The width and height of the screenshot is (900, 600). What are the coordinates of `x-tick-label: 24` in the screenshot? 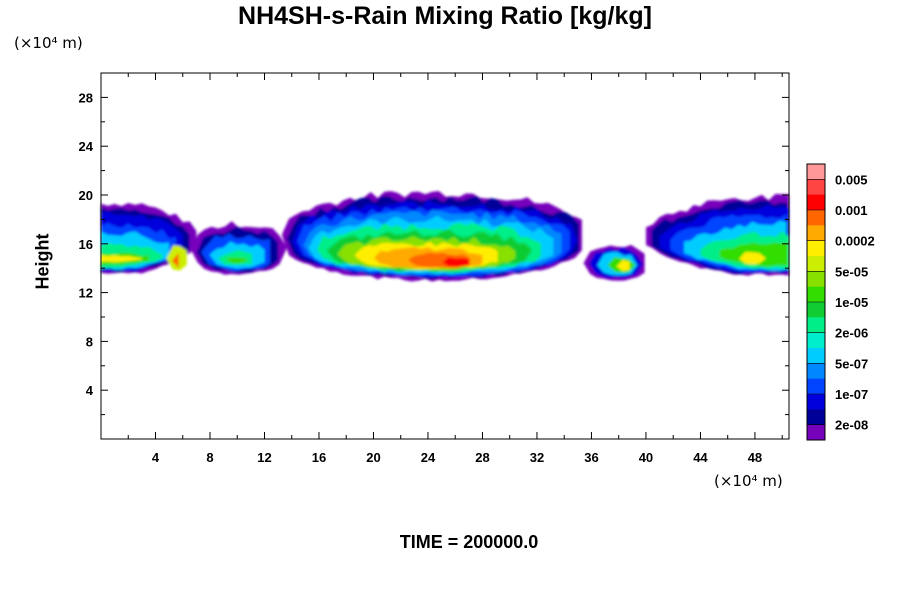 It's located at (428, 457).